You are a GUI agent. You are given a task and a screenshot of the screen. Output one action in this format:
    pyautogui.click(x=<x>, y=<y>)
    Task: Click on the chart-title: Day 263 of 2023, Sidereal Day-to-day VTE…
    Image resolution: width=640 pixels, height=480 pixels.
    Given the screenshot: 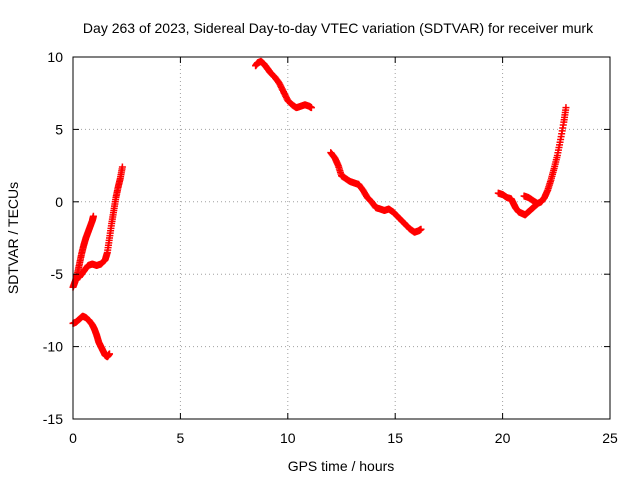 What is the action you would take?
    pyautogui.click(x=338, y=28)
    